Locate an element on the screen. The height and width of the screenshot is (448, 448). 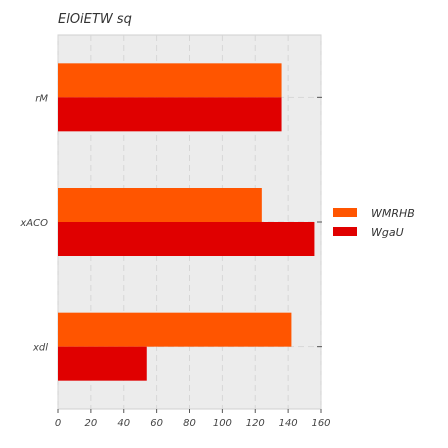
x-tick-label: 80 is located at coordinates (189, 423).